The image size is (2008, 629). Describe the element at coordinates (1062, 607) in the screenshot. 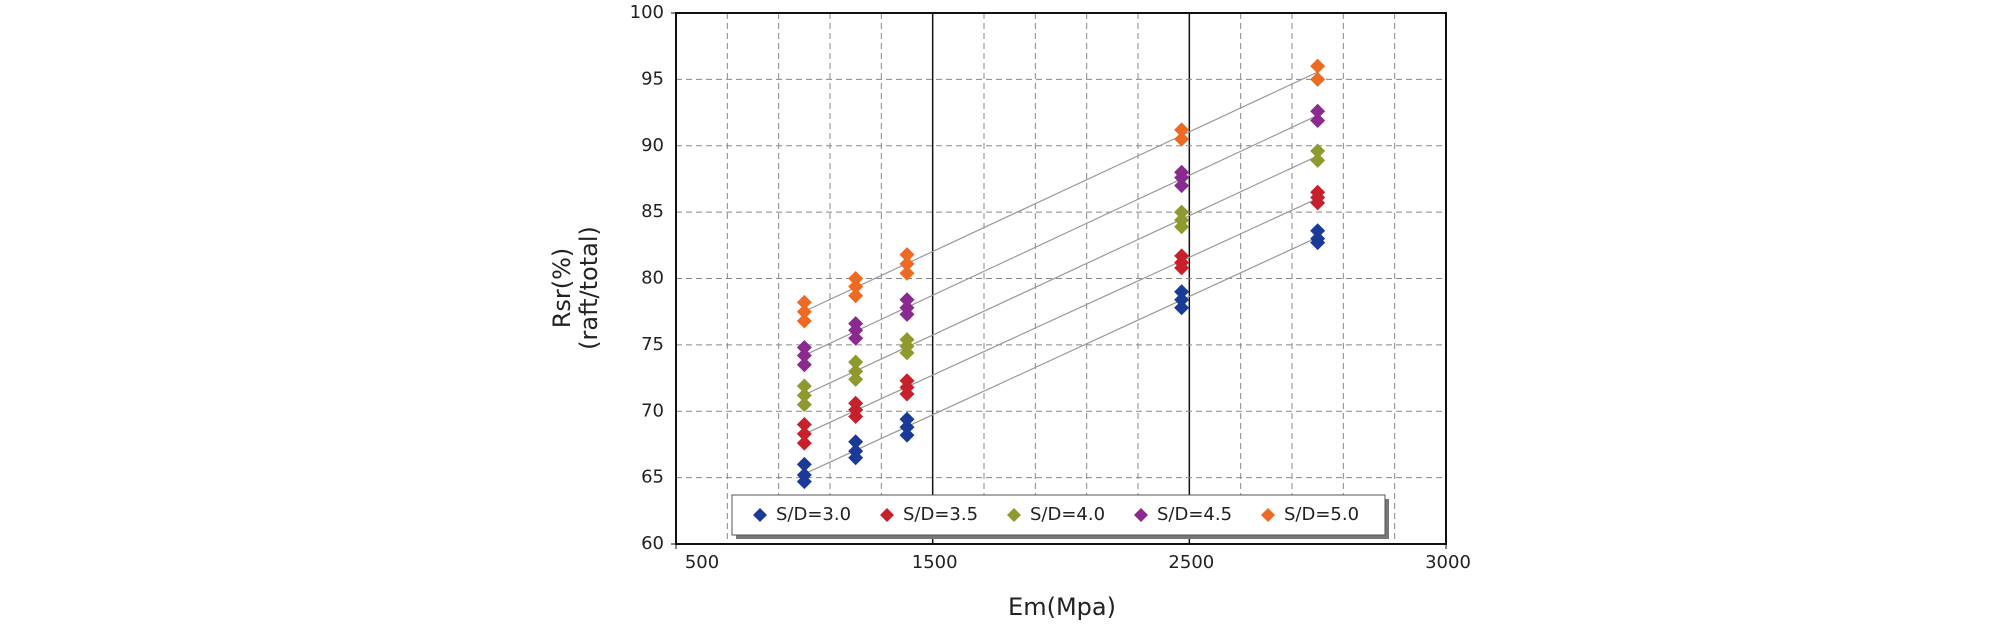

I see `x-axis-label: Em(Mpa)` at that location.